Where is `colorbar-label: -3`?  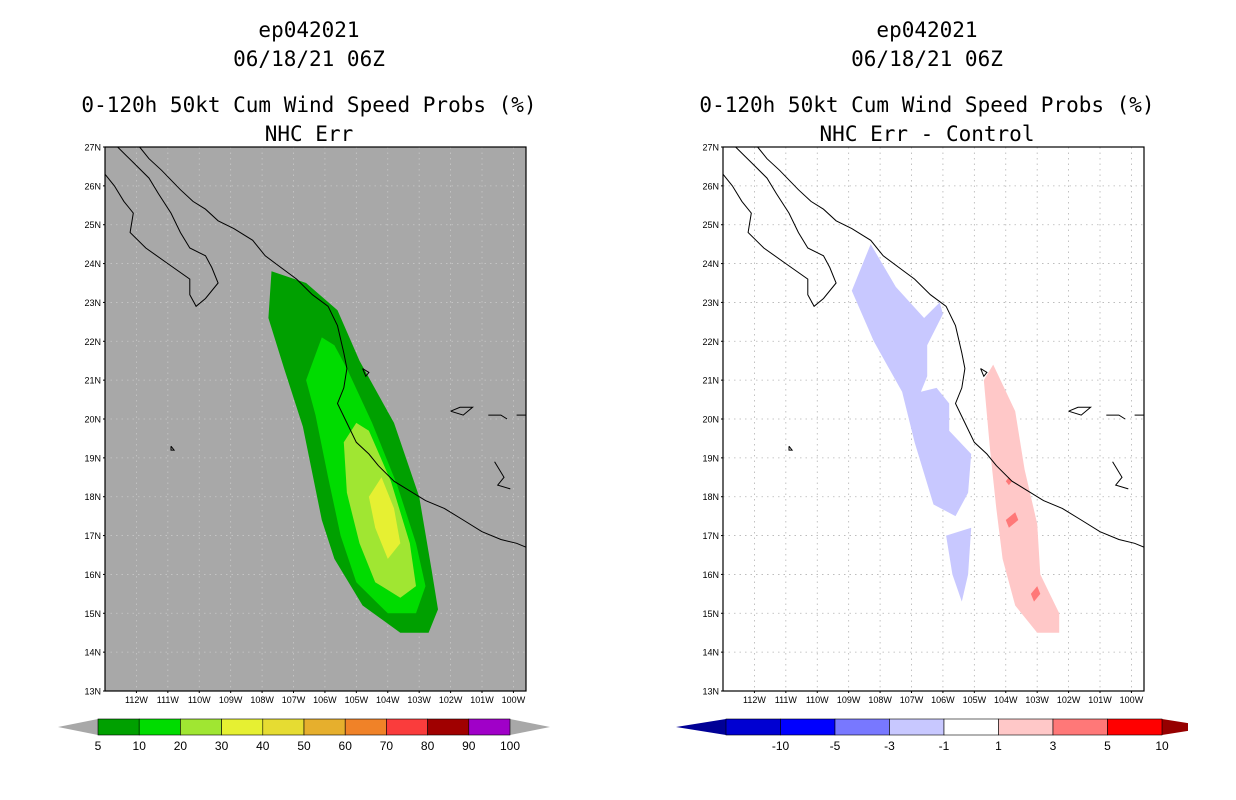 colorbar-label: -3 is located at coordinates (889, 746).